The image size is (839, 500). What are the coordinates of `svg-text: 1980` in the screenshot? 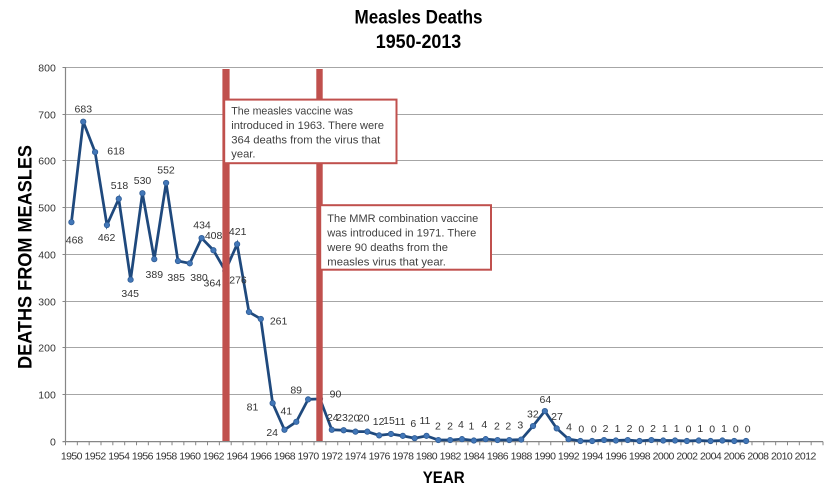 It's located at (427, 456).